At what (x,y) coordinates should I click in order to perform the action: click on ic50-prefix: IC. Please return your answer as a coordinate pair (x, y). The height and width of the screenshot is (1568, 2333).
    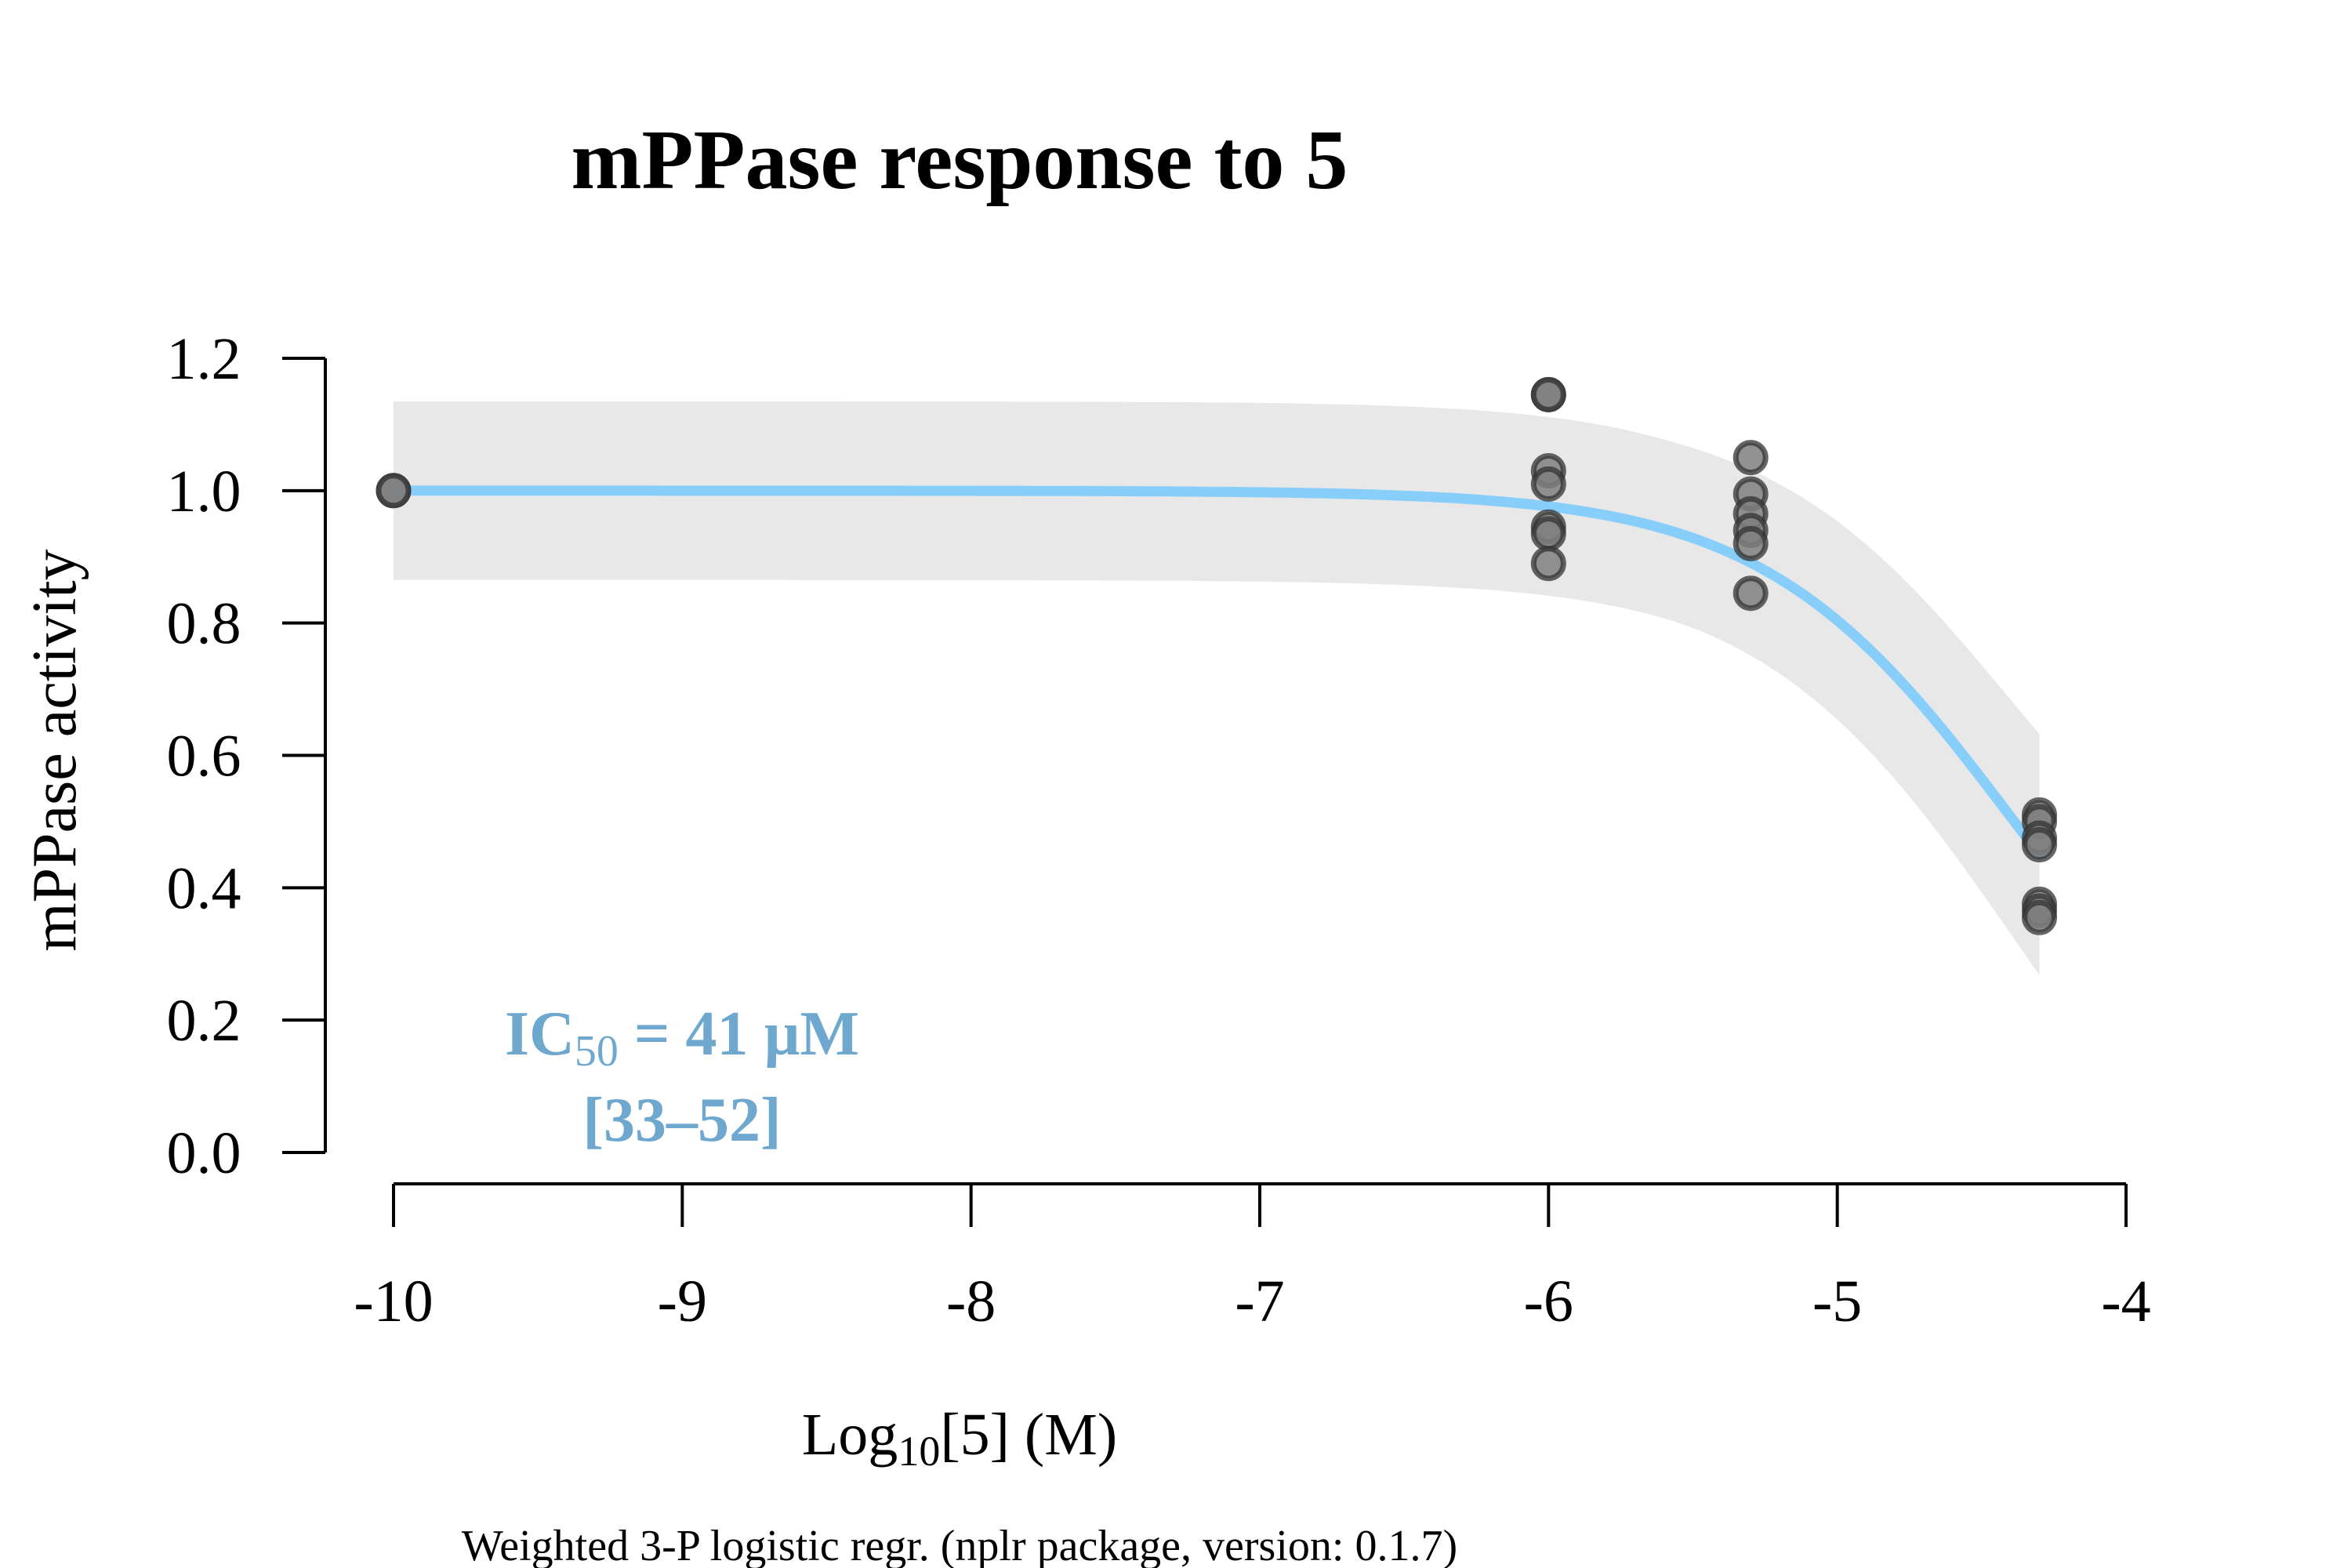
    Looking at the image, I should click on (540, 1034).